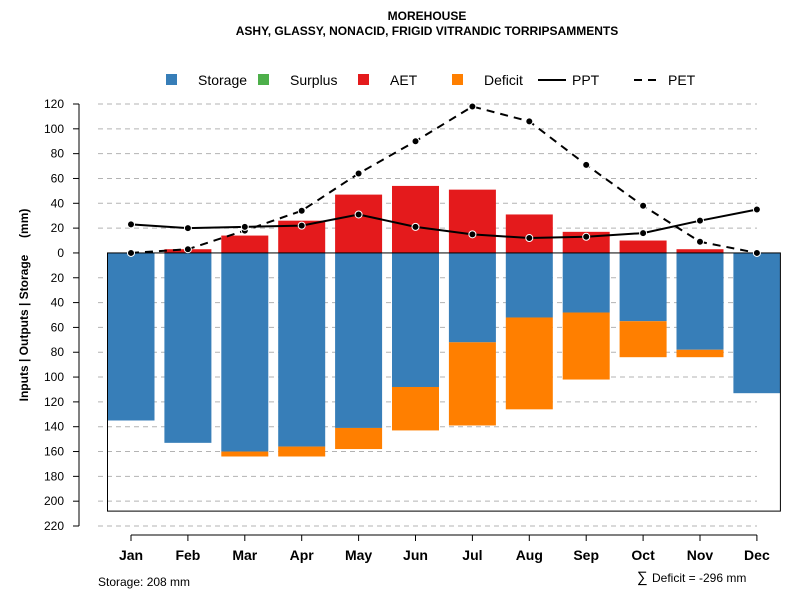 The width and height of the screenshot is (800, 600). I want to click on bar-aet-jul, so click(472, 221).